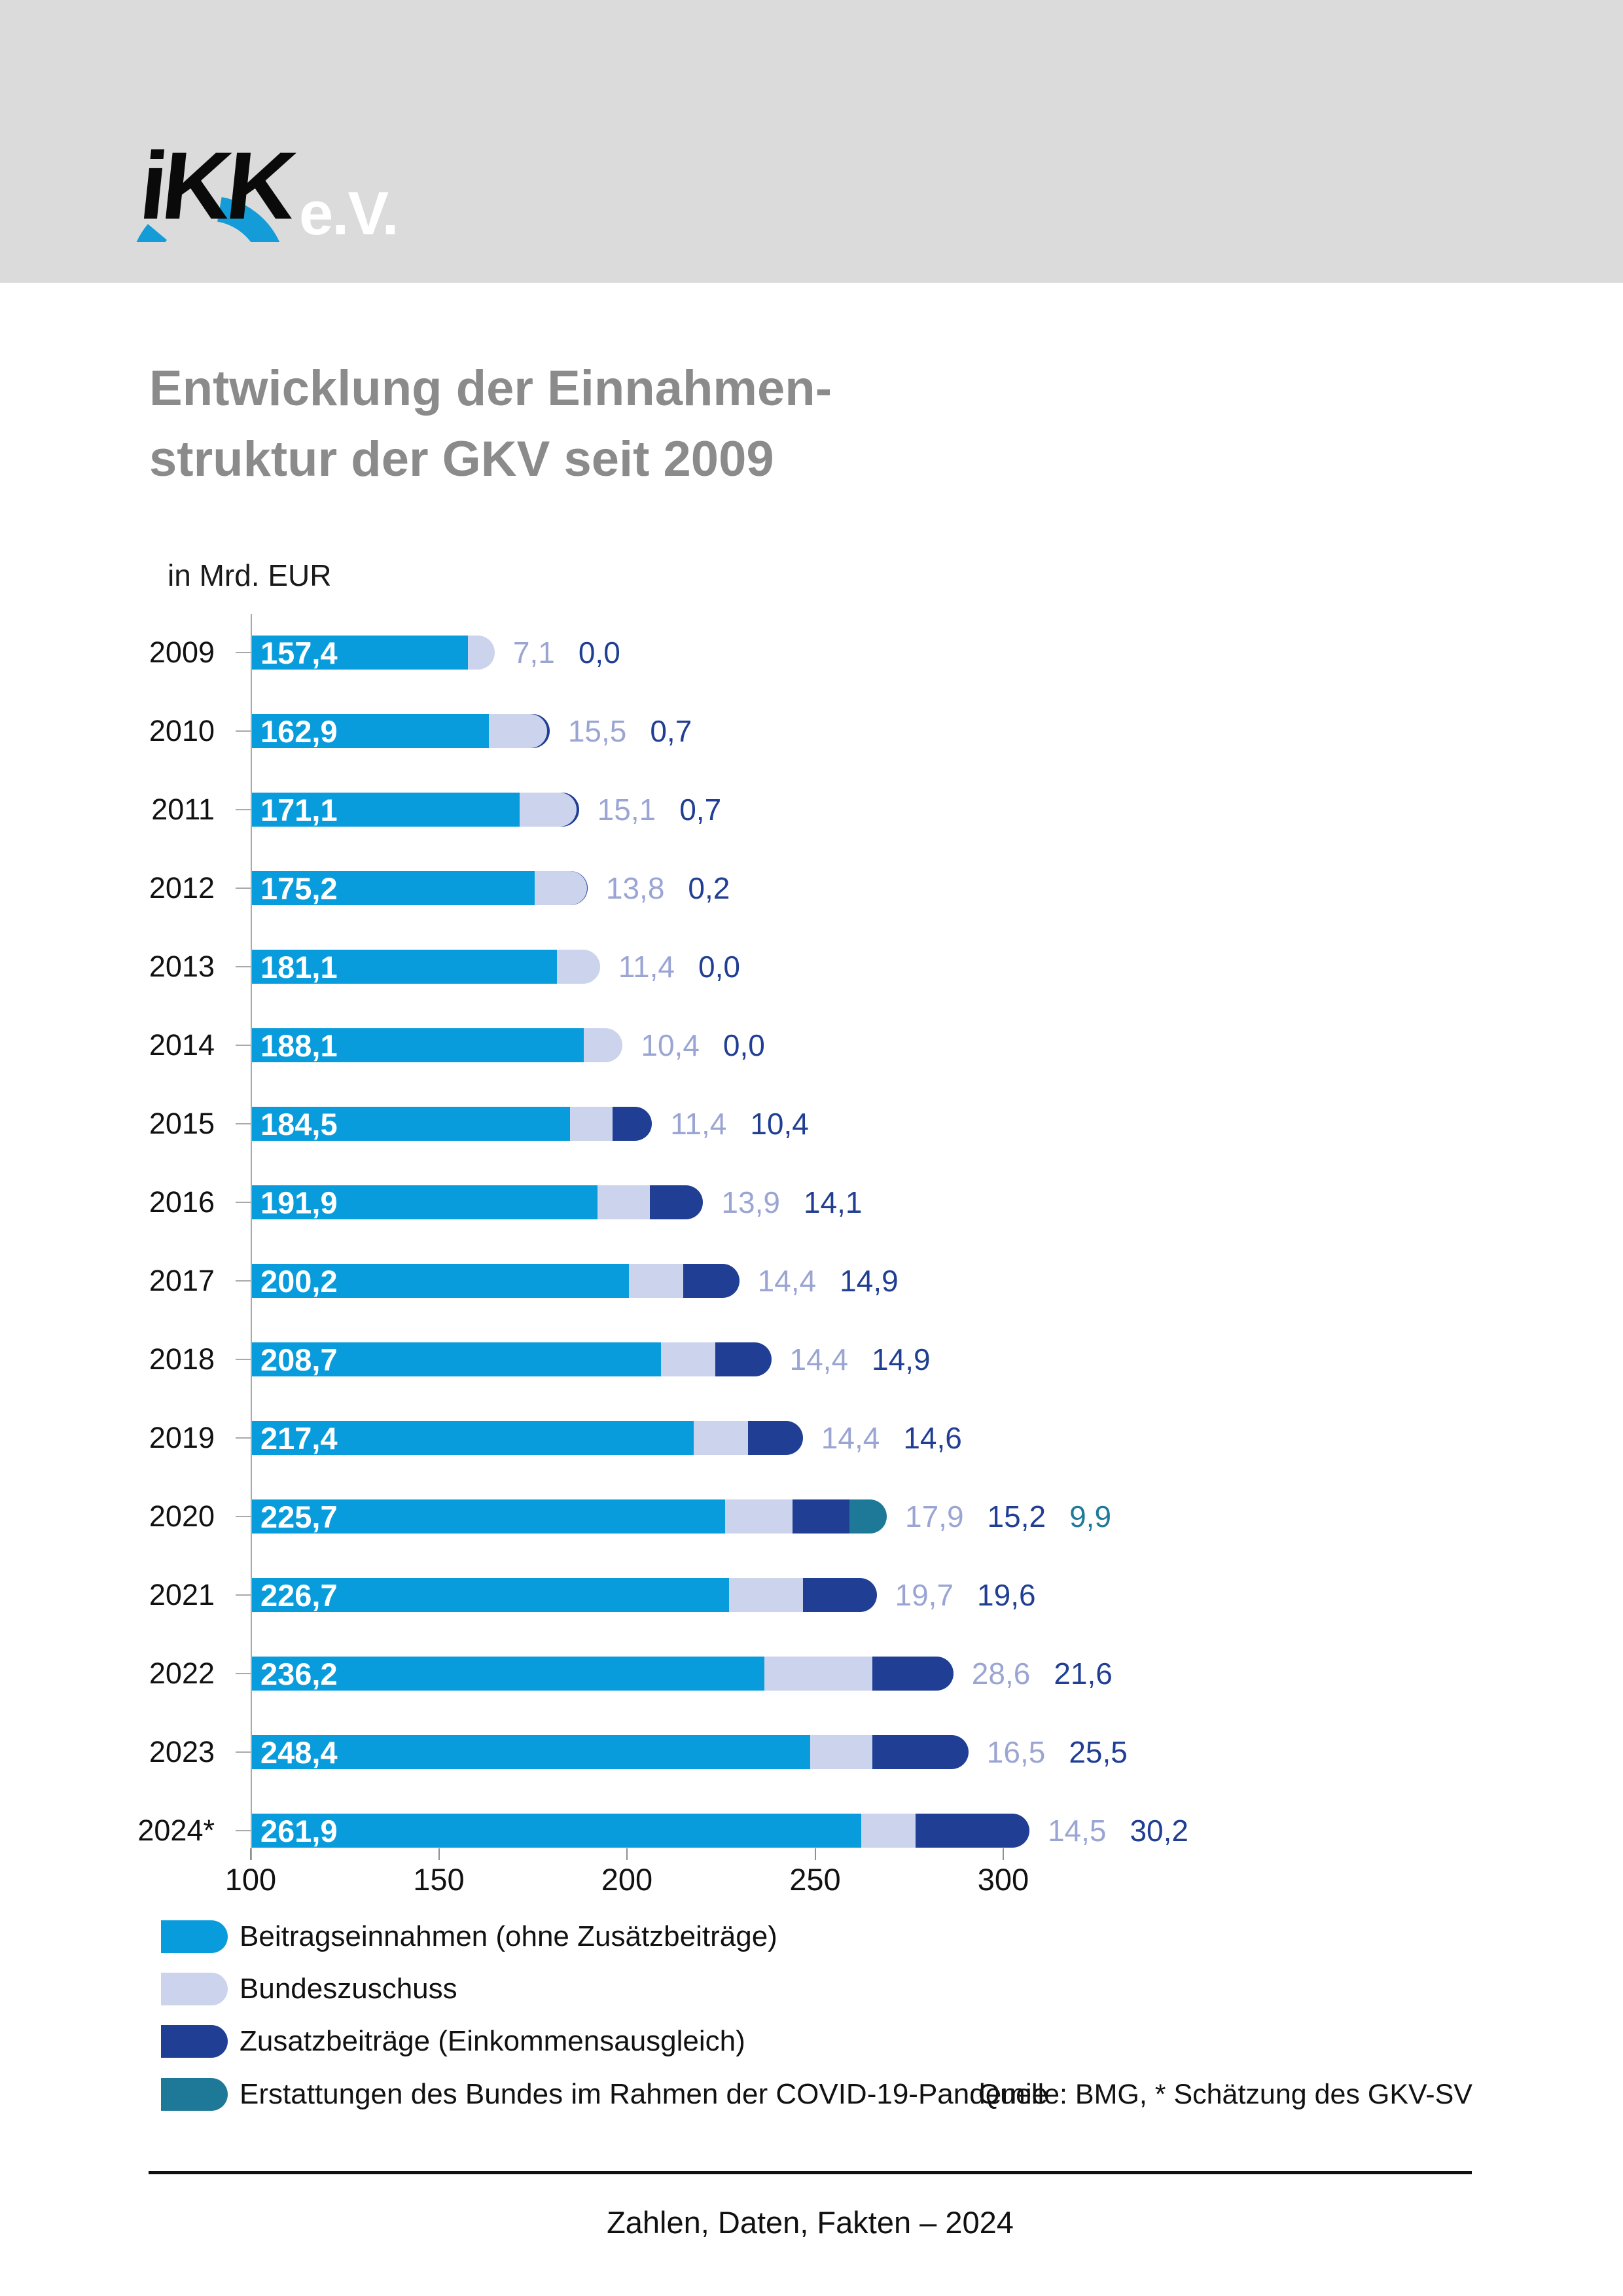 This screenshot has width=1623, height=2296. What do you see at coordinates (833, 1202) in the screenshot?
I see `value-label-zusatzbeitraege: 14,1` at bounding box center [833, 1202].